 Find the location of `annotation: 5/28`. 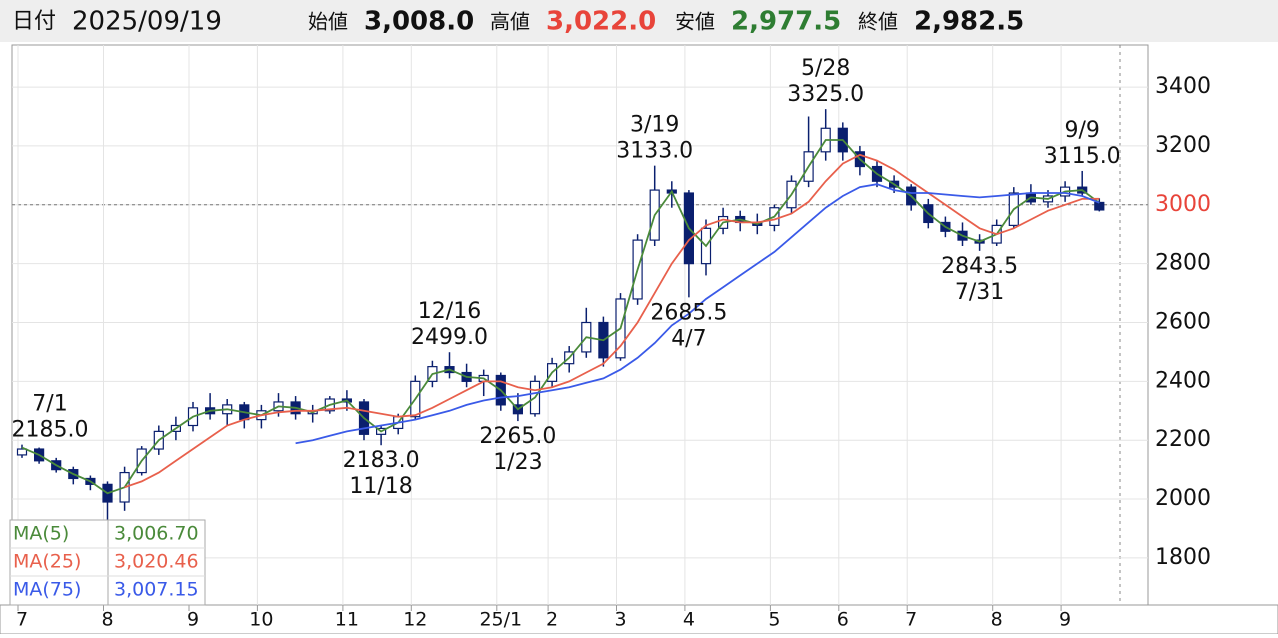

annotation: 5/28 is located at coordinates (825, 68).